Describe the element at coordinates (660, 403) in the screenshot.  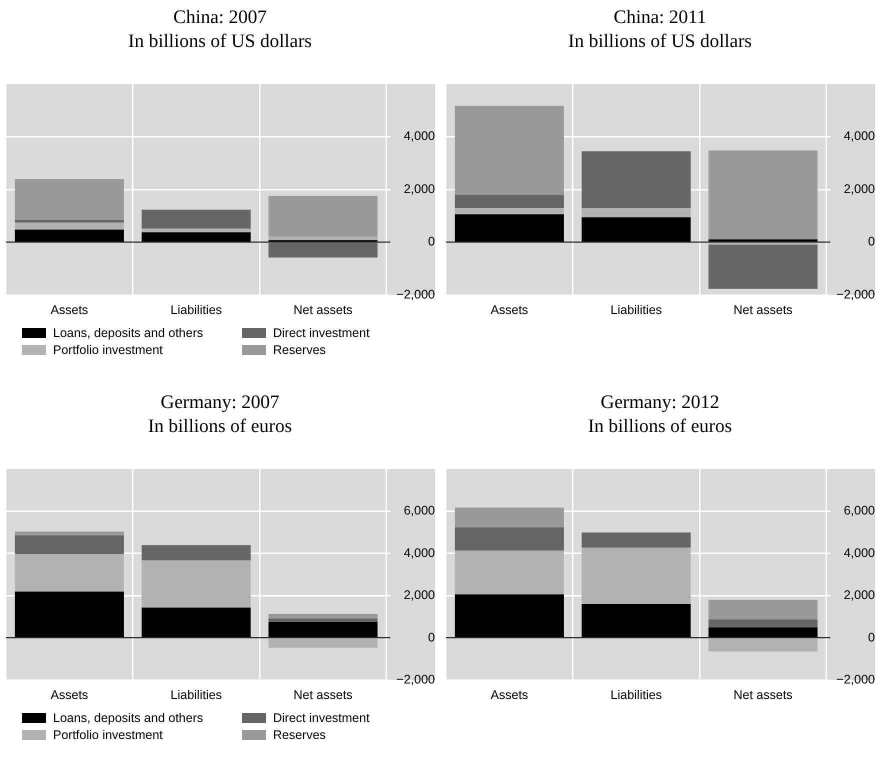
I see `chart-title: Germany: 2012` at that location.